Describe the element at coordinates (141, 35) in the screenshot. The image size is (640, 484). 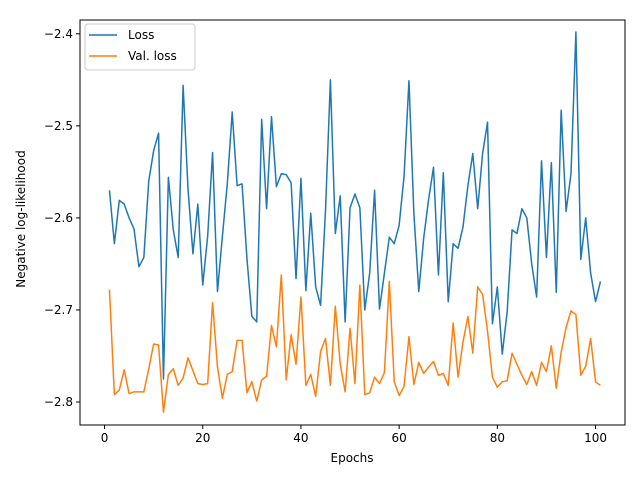
I see `legend-label-loss: Loss` at that location.